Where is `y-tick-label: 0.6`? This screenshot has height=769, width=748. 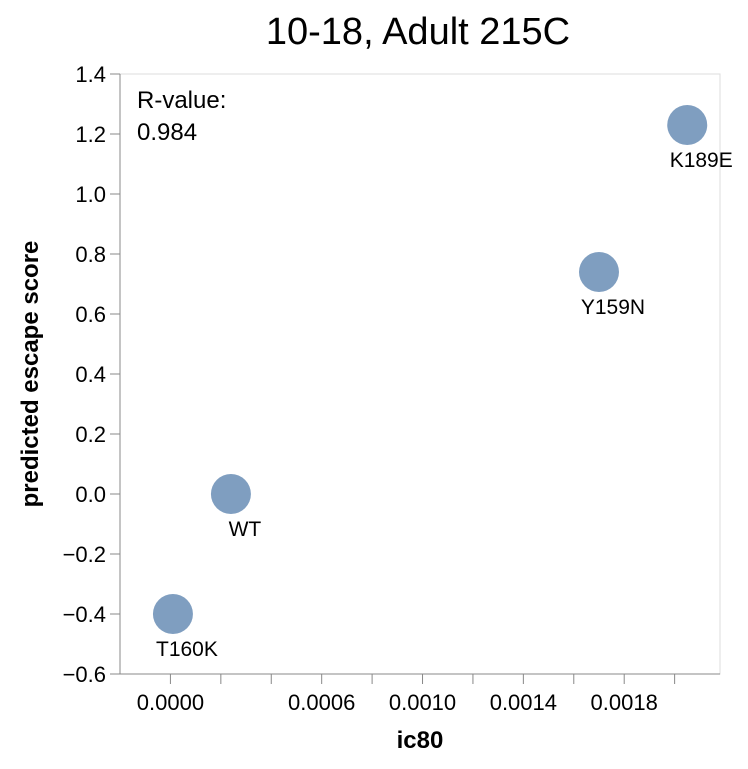 y-tick-label: 0.6 is located at coordinates (90, 314).